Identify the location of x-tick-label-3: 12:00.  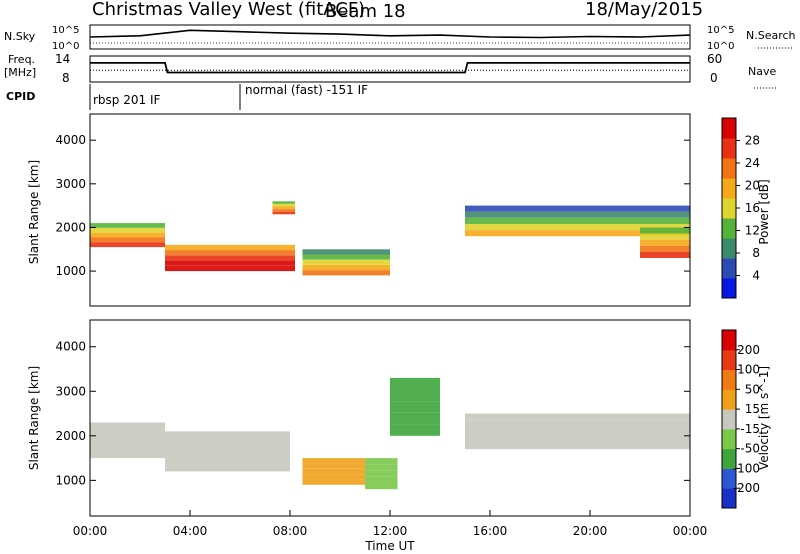
(390, 531).